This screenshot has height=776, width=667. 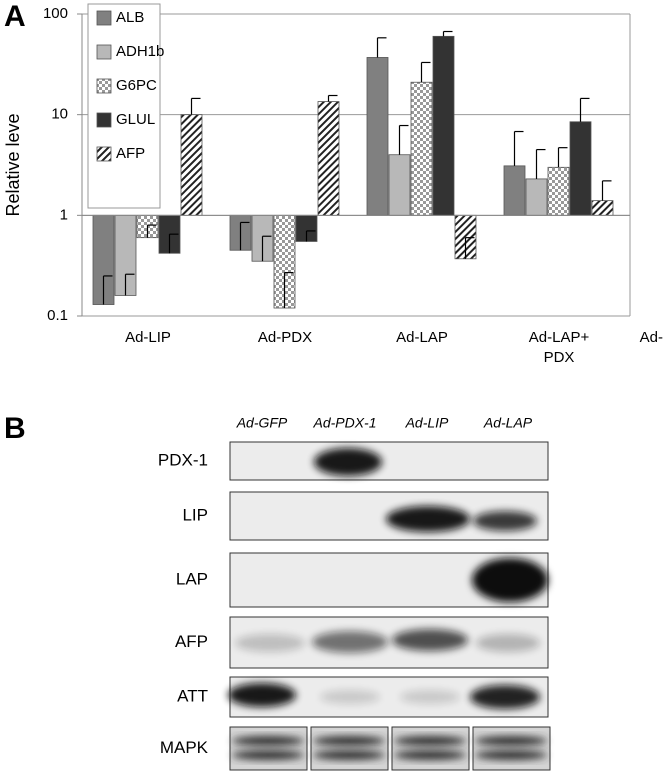 I want to click on legend-label: ALB, so click(x=130, y=17).